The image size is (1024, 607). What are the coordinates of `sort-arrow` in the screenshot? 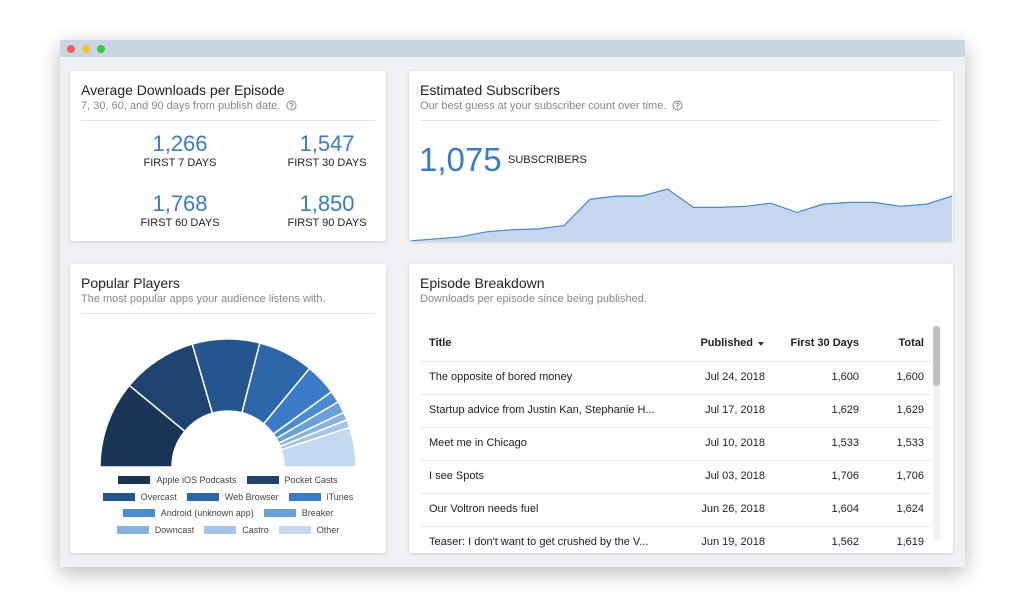 It's located at (761, 344).